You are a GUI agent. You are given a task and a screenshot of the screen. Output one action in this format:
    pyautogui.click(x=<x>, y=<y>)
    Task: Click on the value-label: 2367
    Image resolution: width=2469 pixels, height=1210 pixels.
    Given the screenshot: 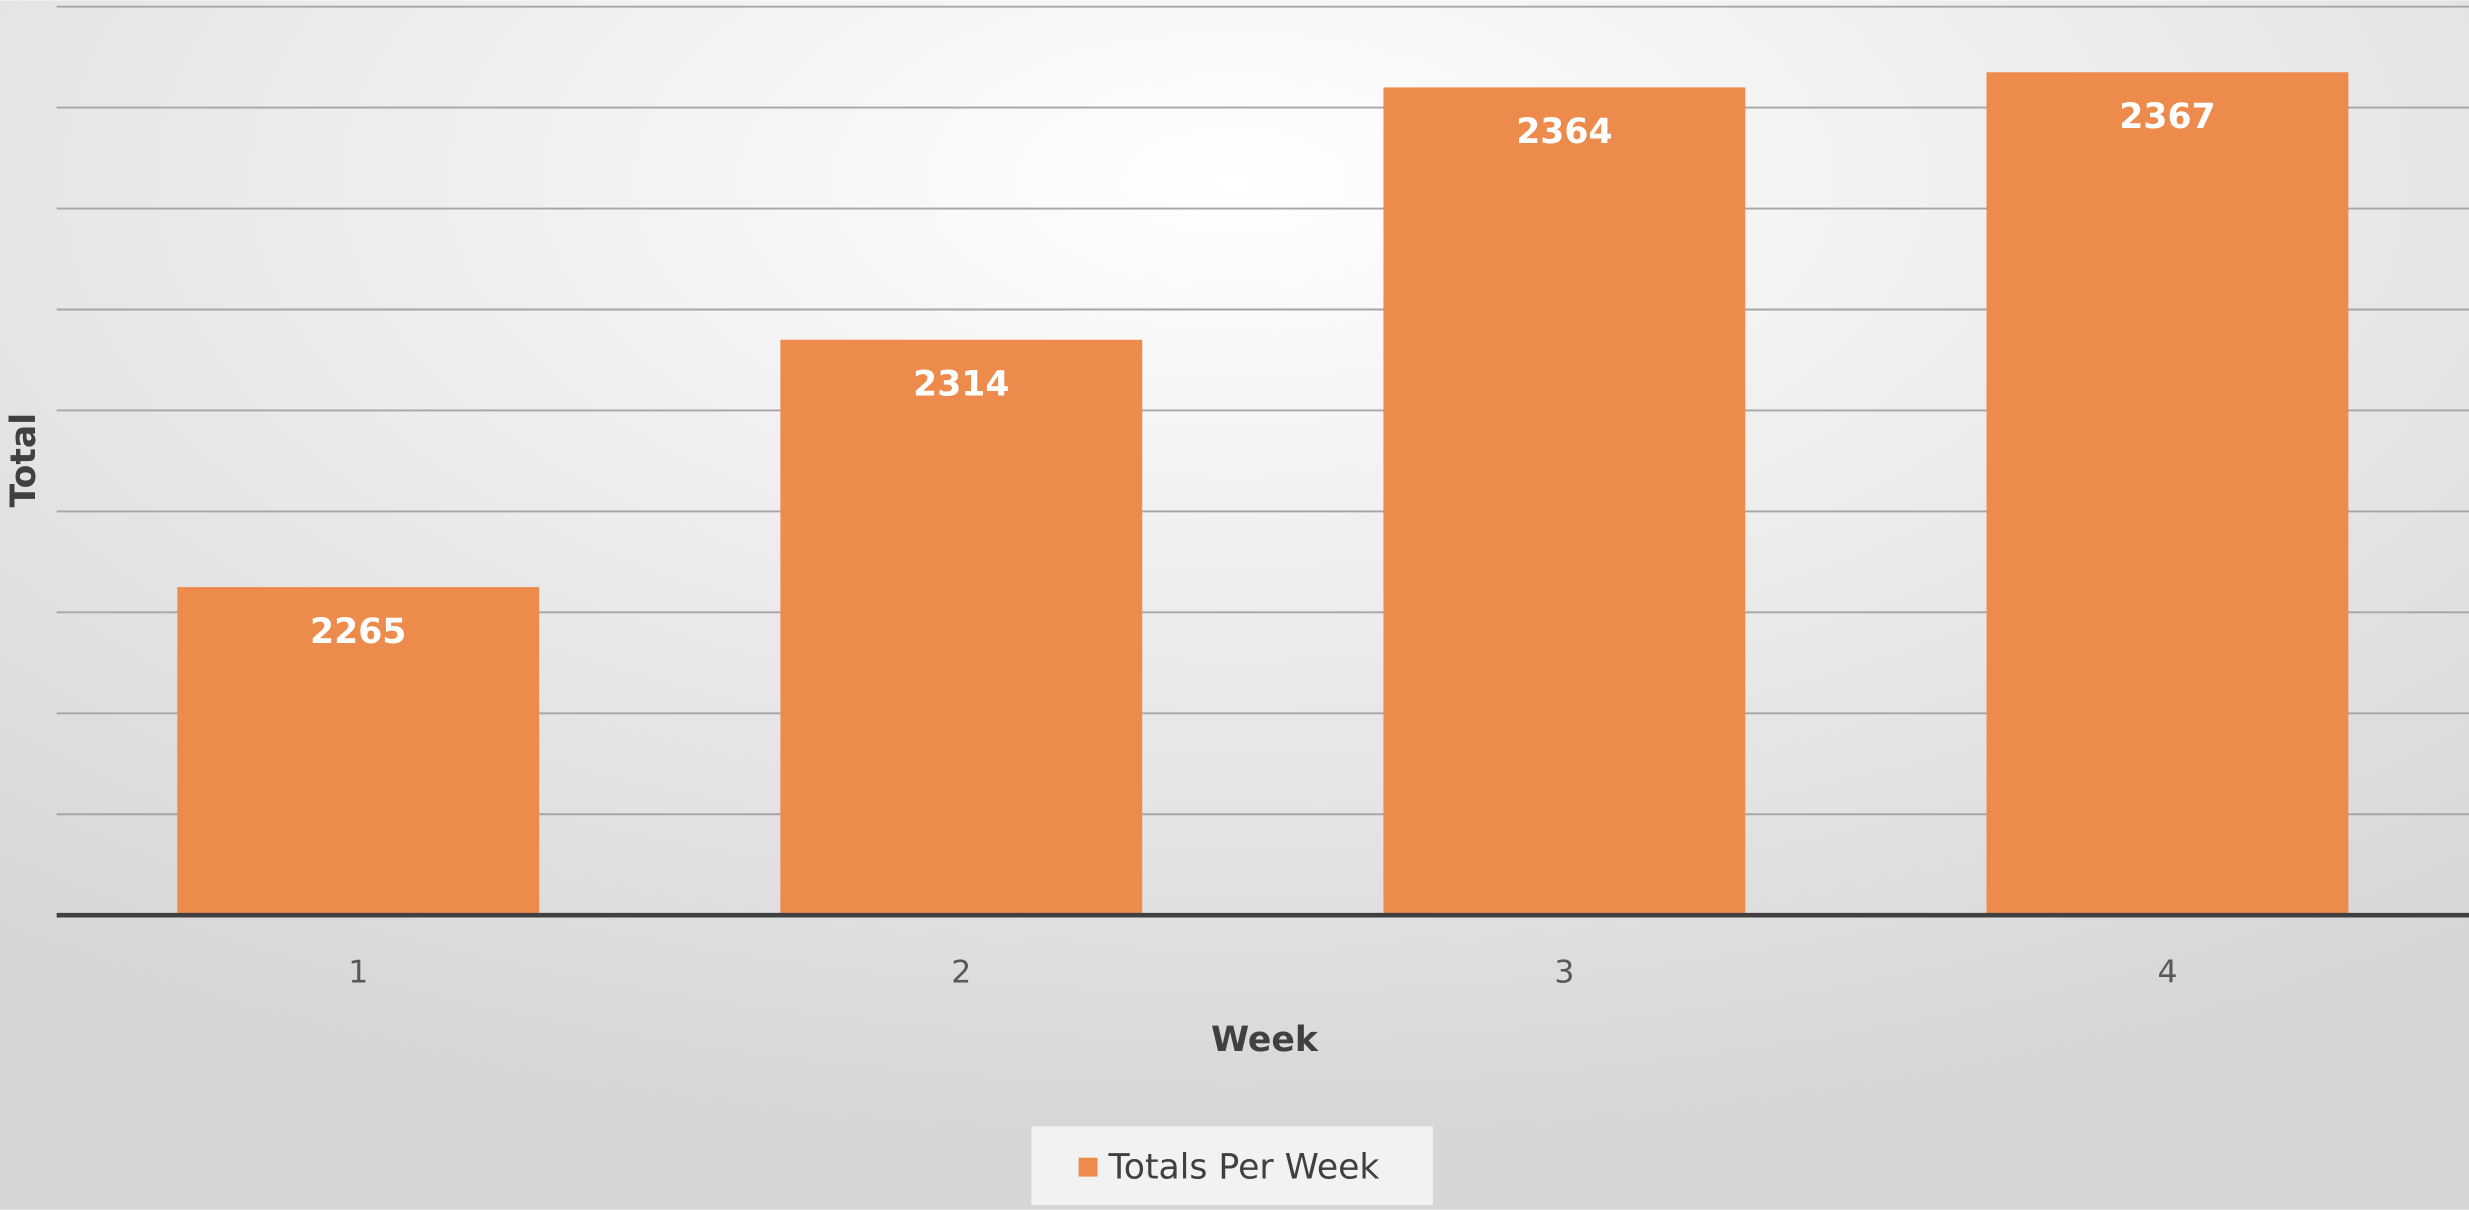 What is the action you would take?
    pyautogui.click(x=2167, y=117)
    